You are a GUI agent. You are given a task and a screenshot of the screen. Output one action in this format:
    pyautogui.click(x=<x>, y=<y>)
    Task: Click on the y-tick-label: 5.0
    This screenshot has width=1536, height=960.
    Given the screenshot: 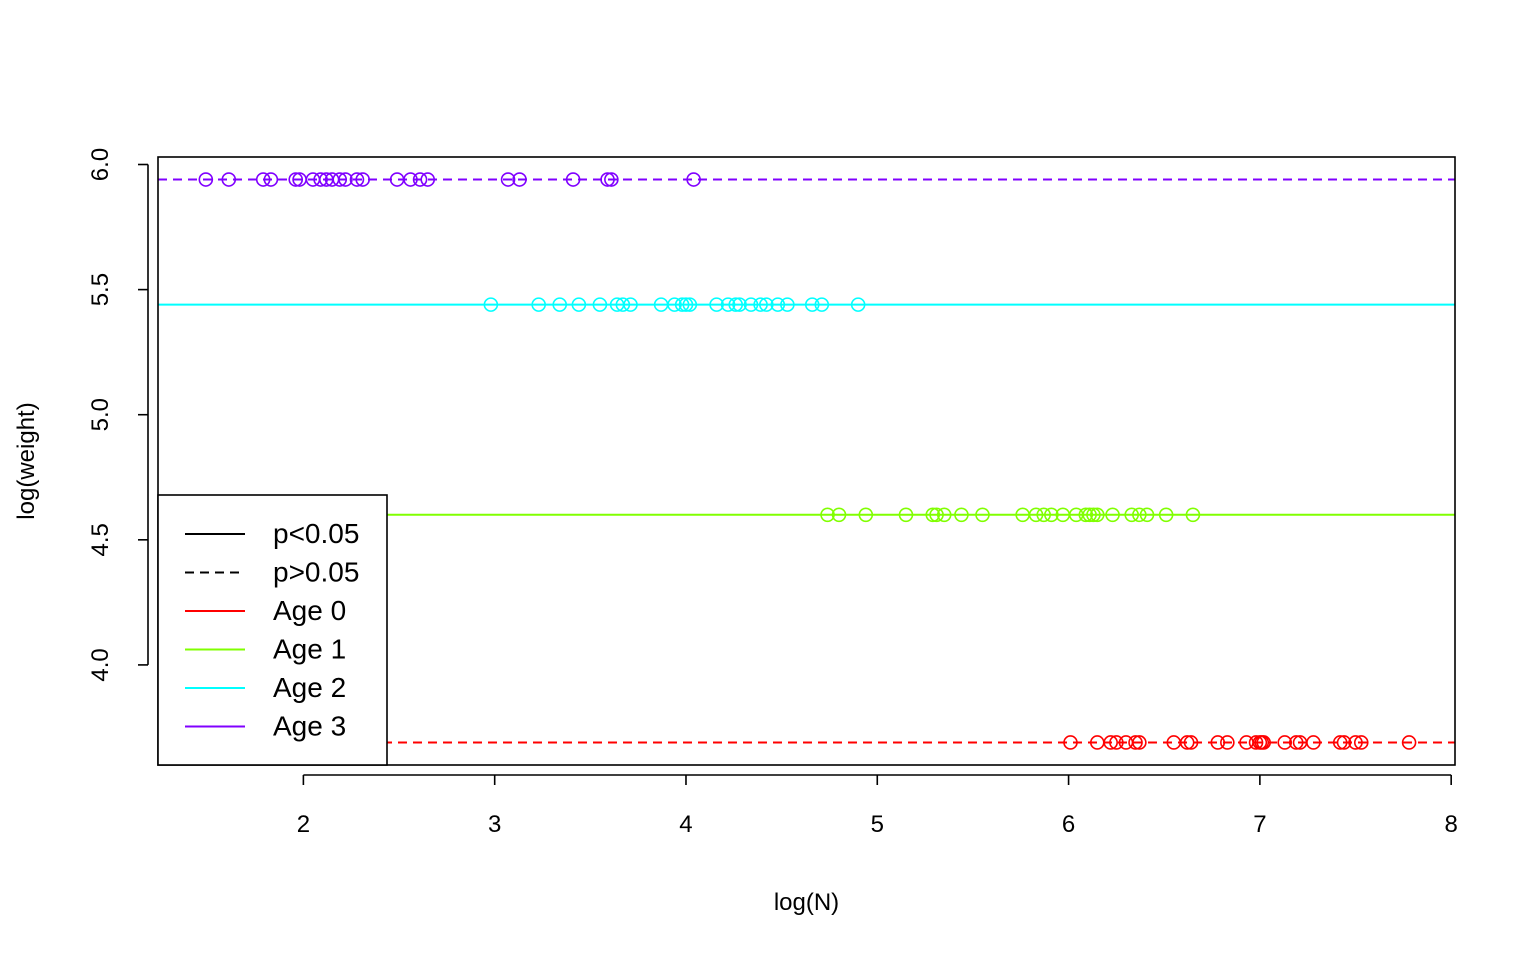 What is the action you would take?
    pyautogui.click(x=100, y=414)
    